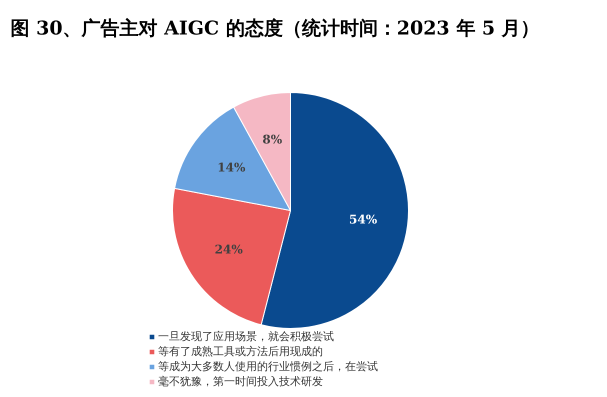 Image resolution: width=607 pixels, height=397 pixels. I want to click on data-label: 24%, so click(229, 249).